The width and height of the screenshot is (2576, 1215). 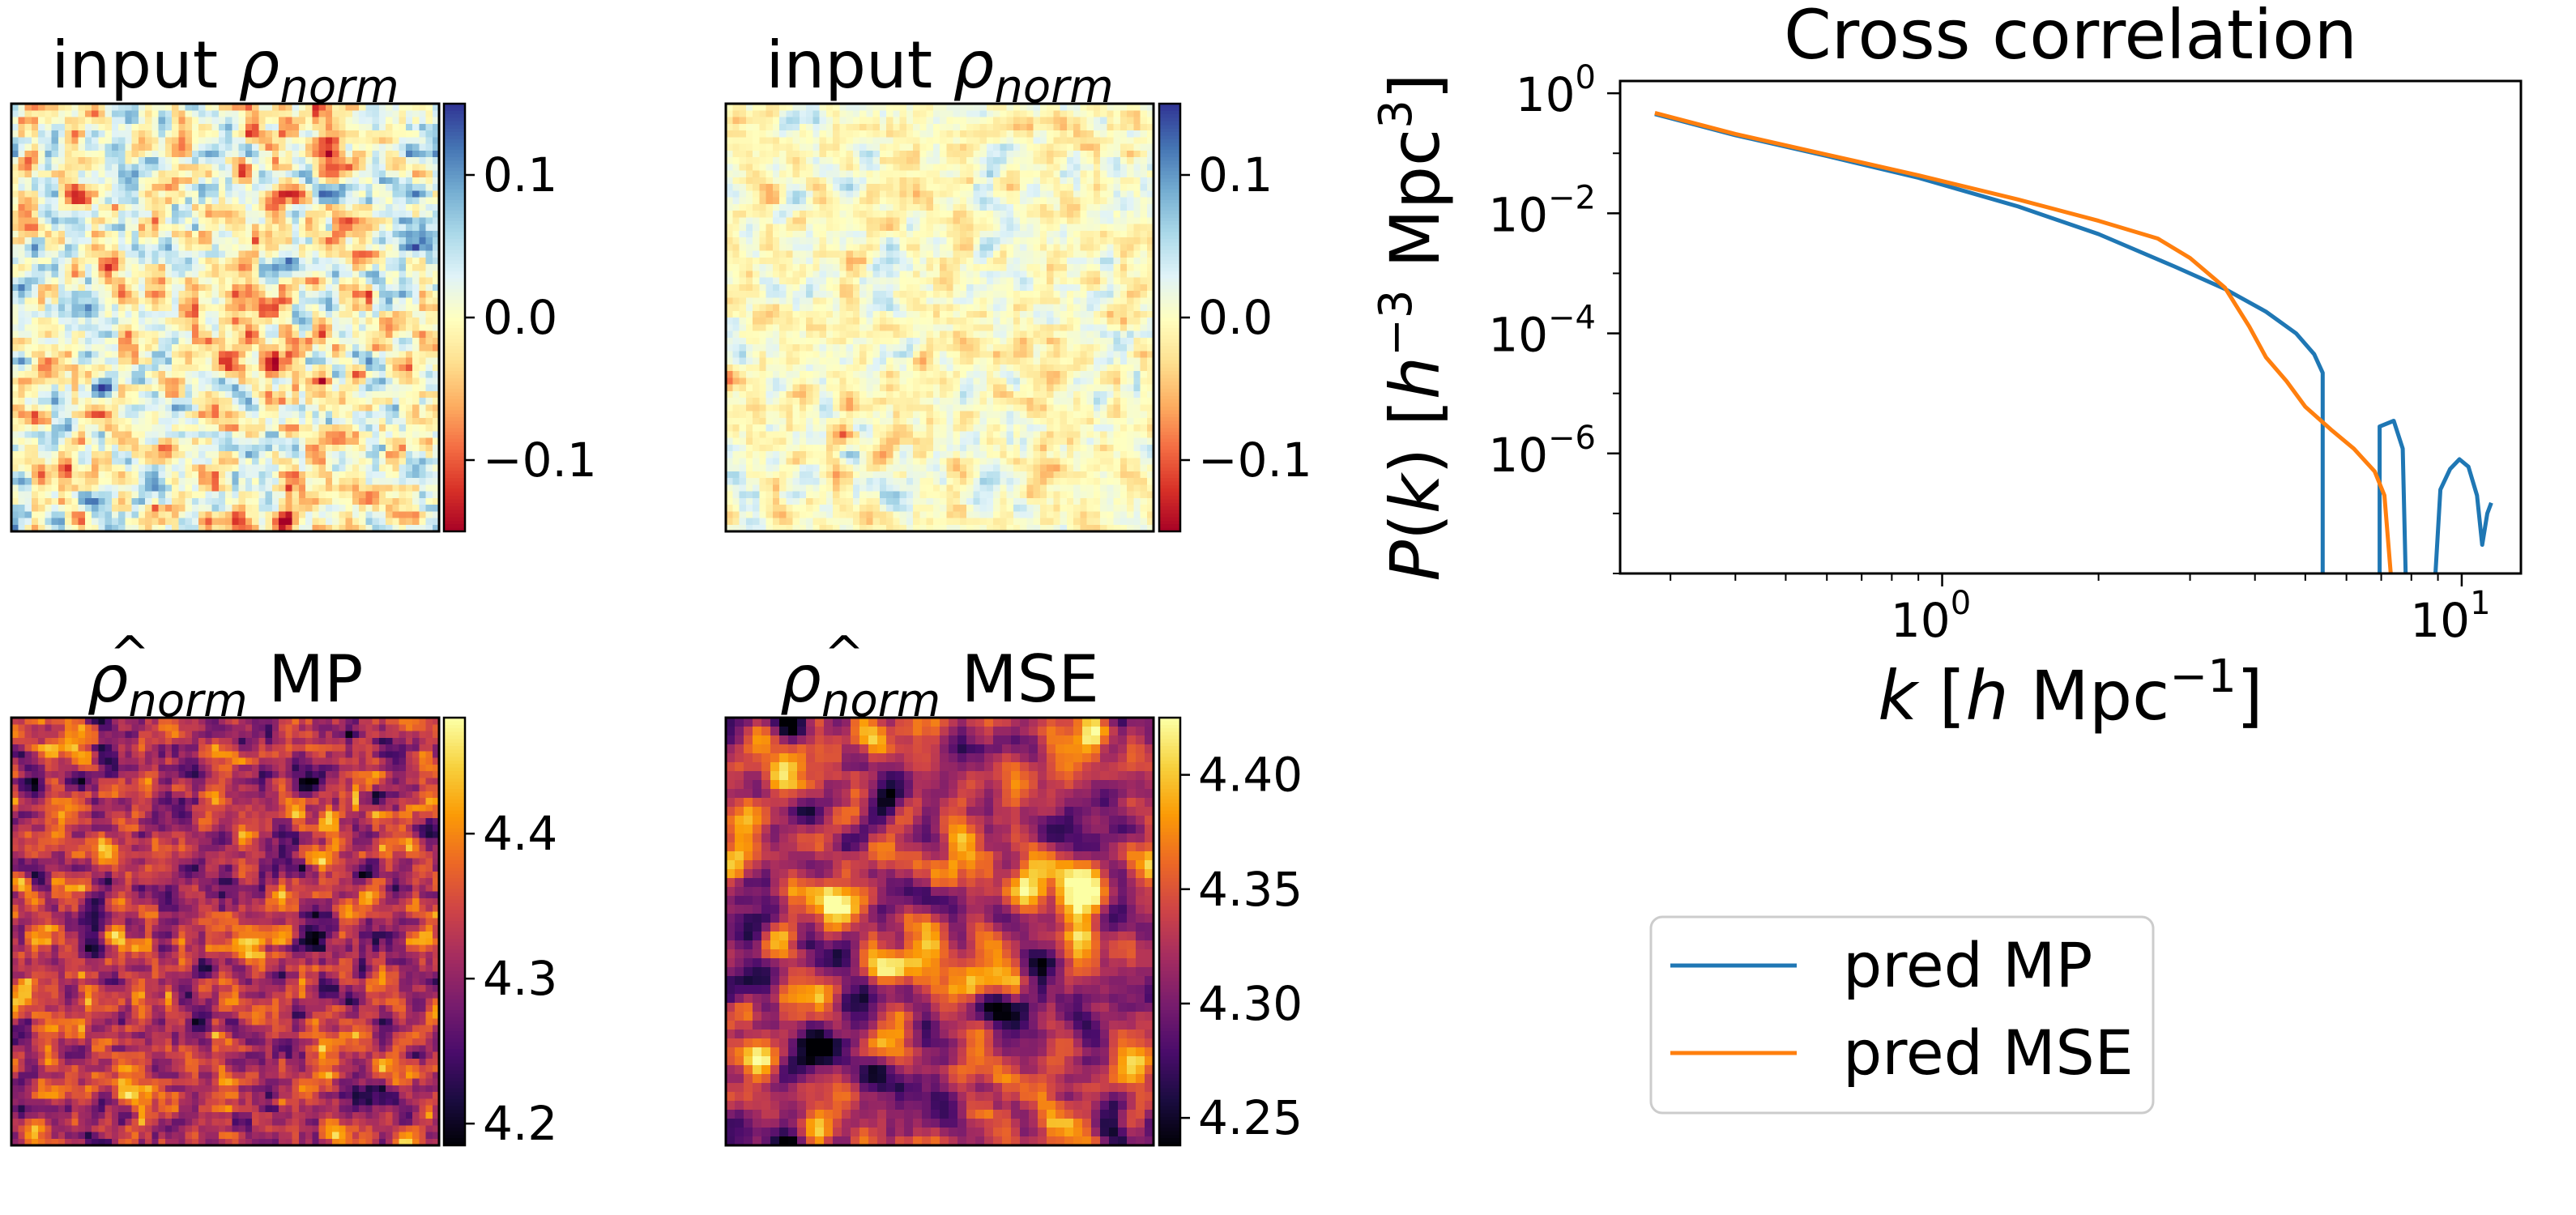 What do you see at coordinates (1989, 1053) in the screenshot?
I see `legend-entry: pred MSE` at bounding box center [1989, 1053].